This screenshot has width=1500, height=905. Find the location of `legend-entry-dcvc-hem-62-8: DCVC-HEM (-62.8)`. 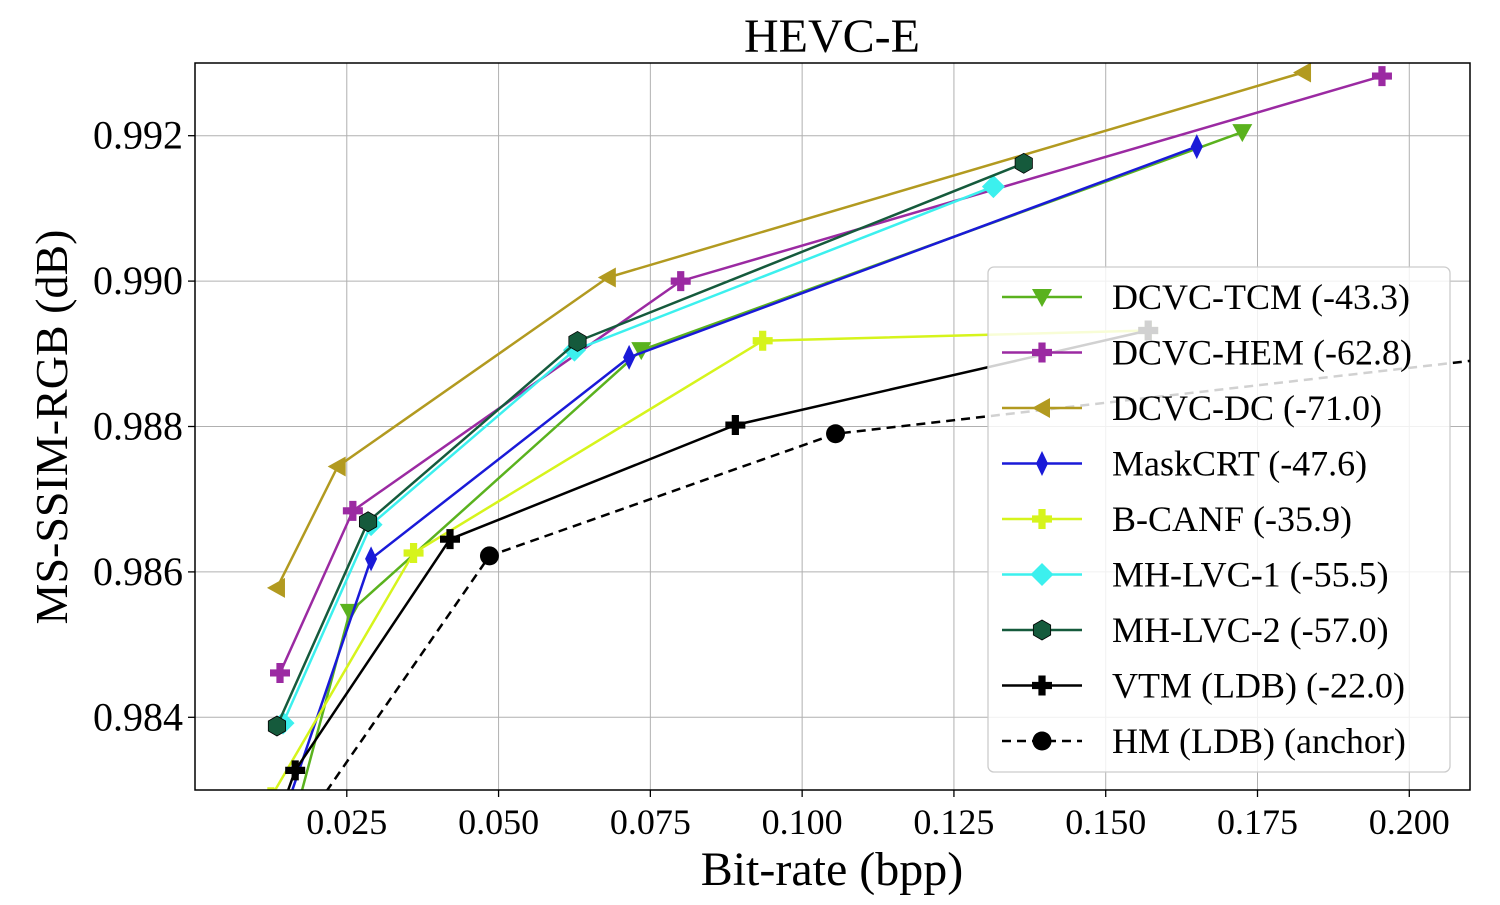

legend-entry-dcvc-hem-62-8: DCVC-HEM (-62.8) is located at coordinates (1207, 353).